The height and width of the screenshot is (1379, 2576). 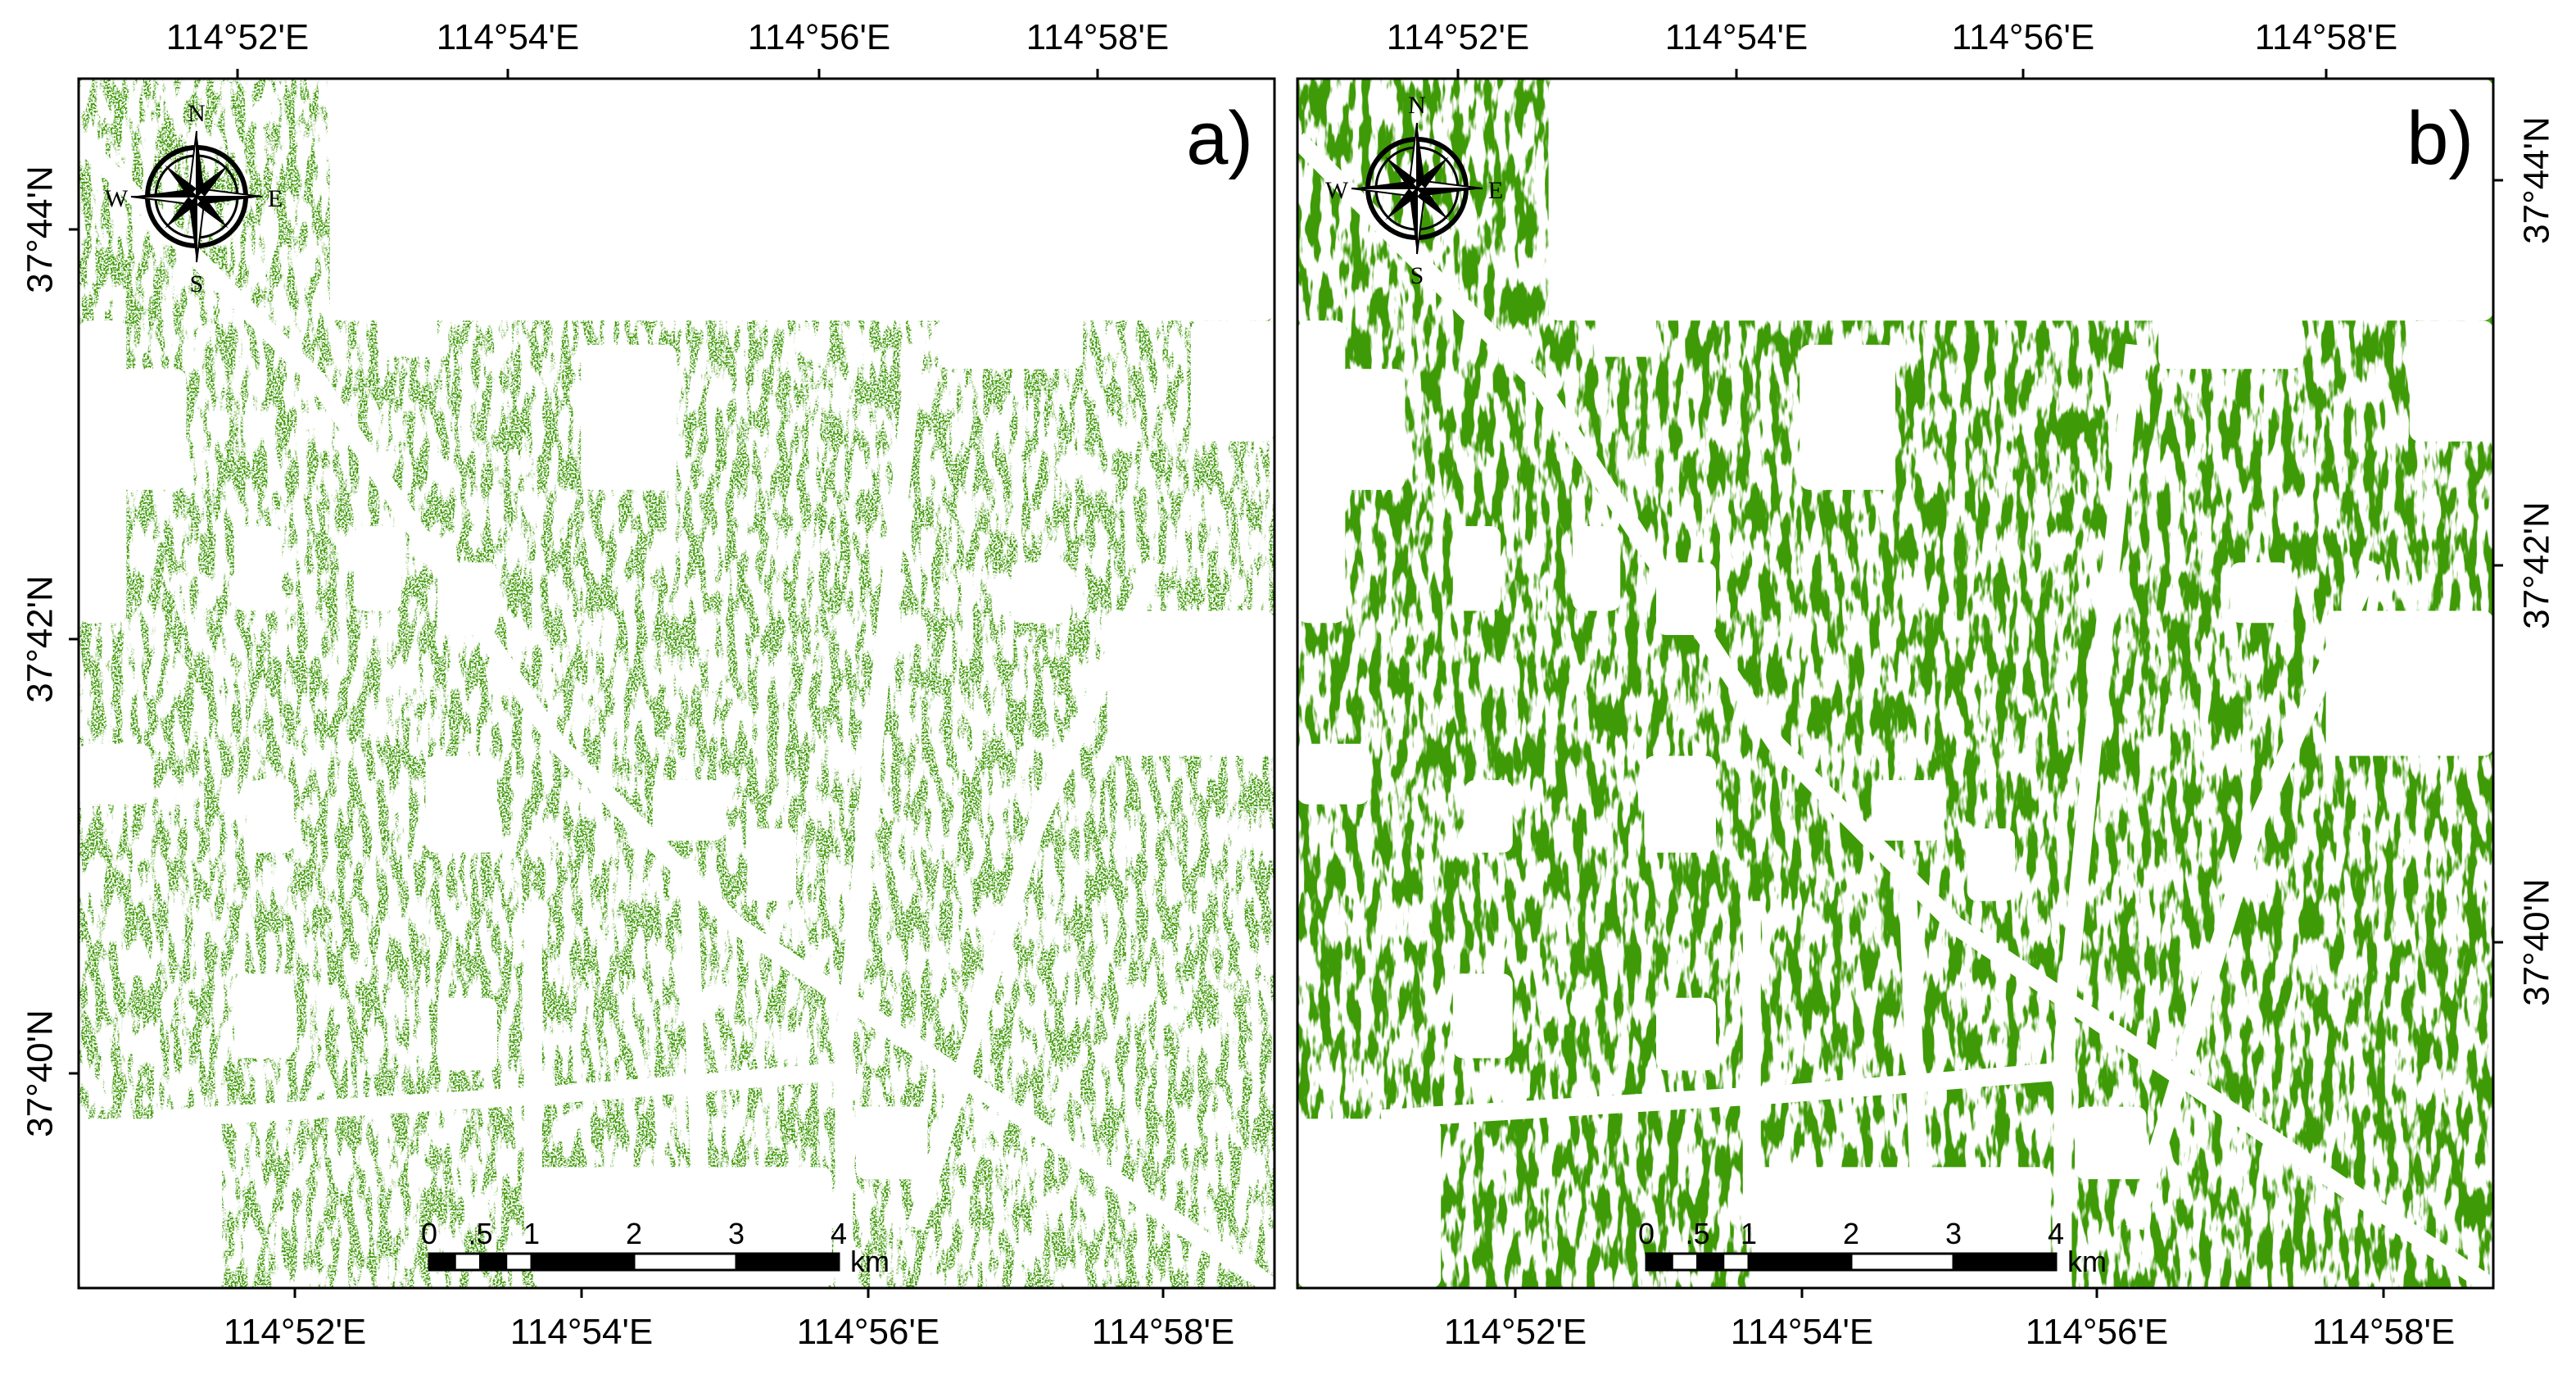 I want to click on panel-label: b), so click(x=2440, y=138).